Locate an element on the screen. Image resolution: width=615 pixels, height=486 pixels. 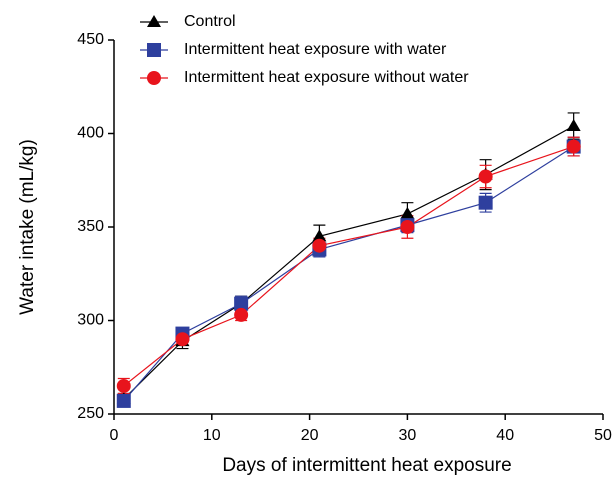
y-axis-label: Water intake (mL/kg) is located at coordinates (27, 227).